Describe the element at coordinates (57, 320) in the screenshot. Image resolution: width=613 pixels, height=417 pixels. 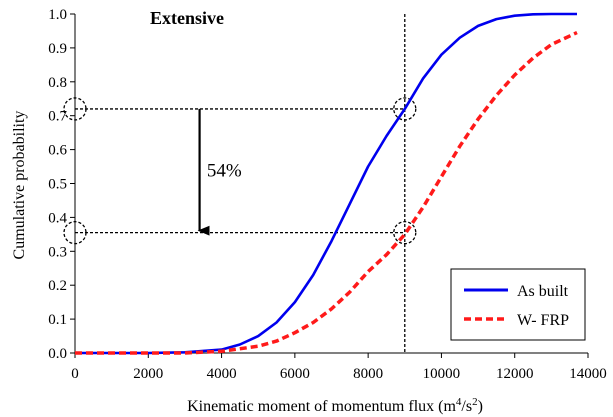
I see `y-tick-label: 0.1` at that location.